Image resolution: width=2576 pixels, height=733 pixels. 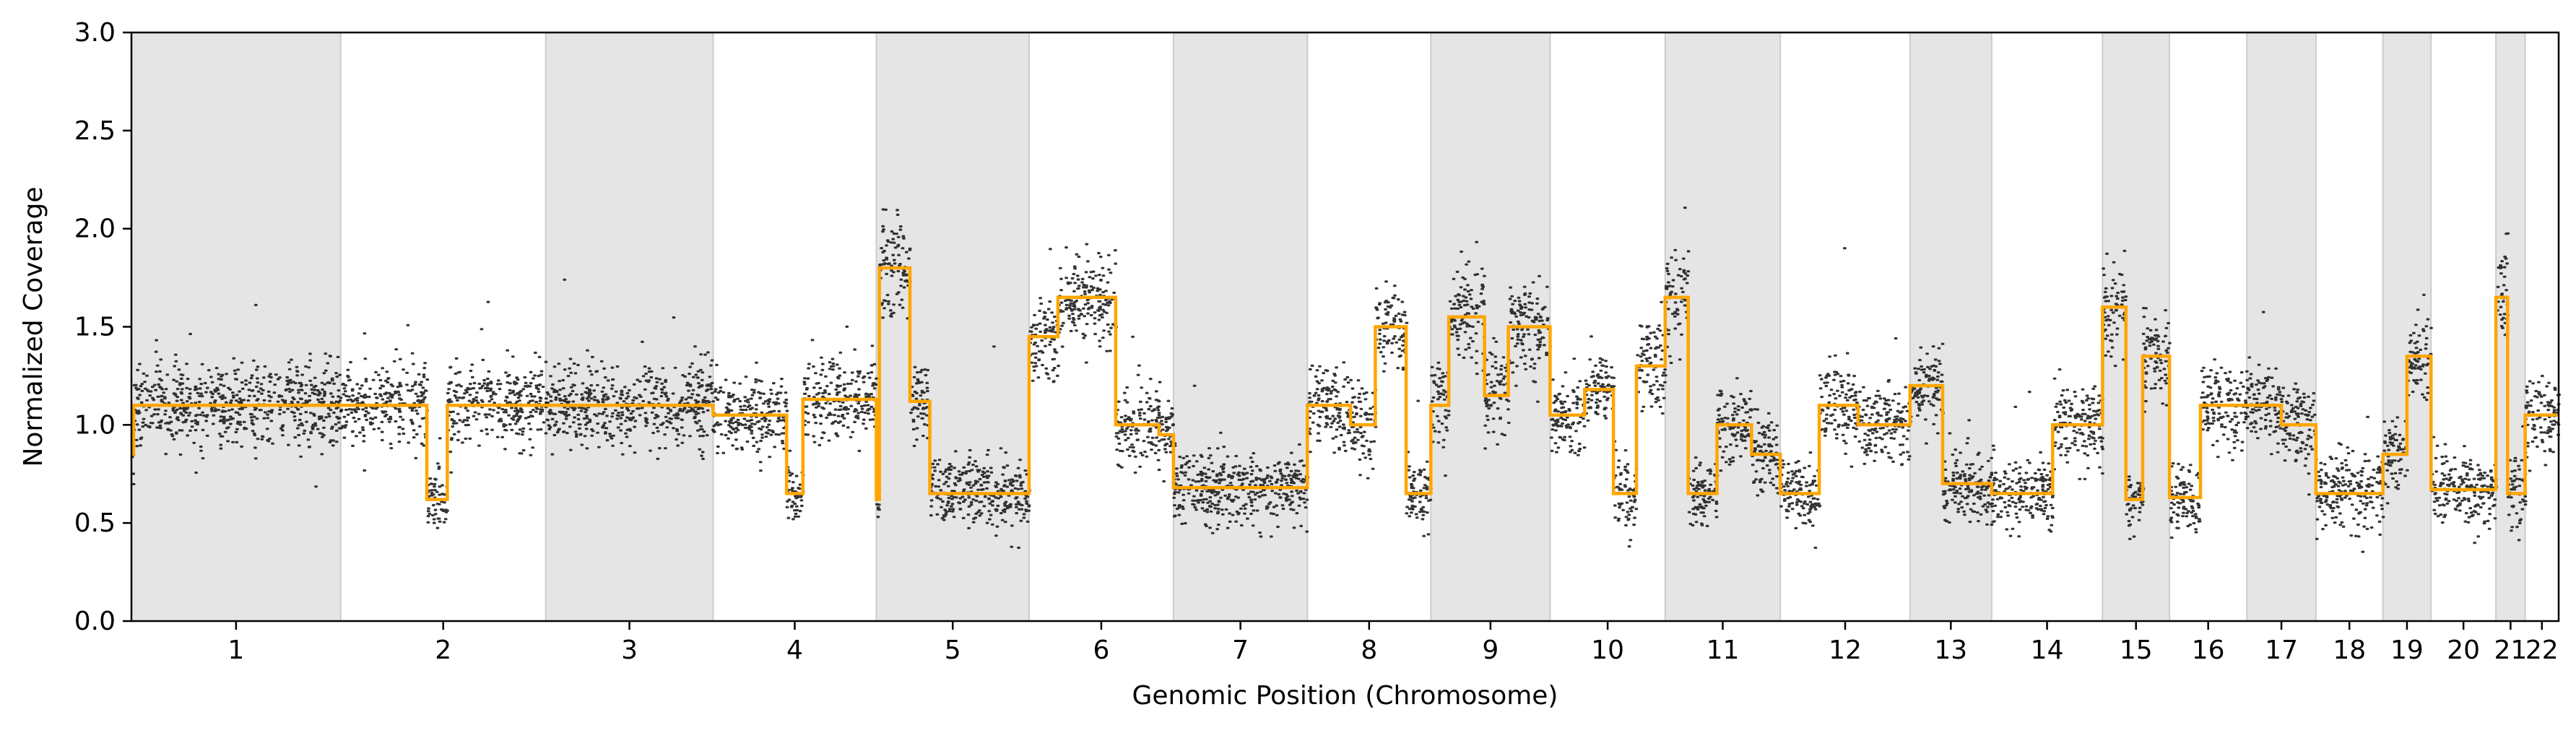 What do you see at coordinates (95, 327) in the screenshot?
I see `y-tick-label: 1.5` at bounding box center [95, 327].